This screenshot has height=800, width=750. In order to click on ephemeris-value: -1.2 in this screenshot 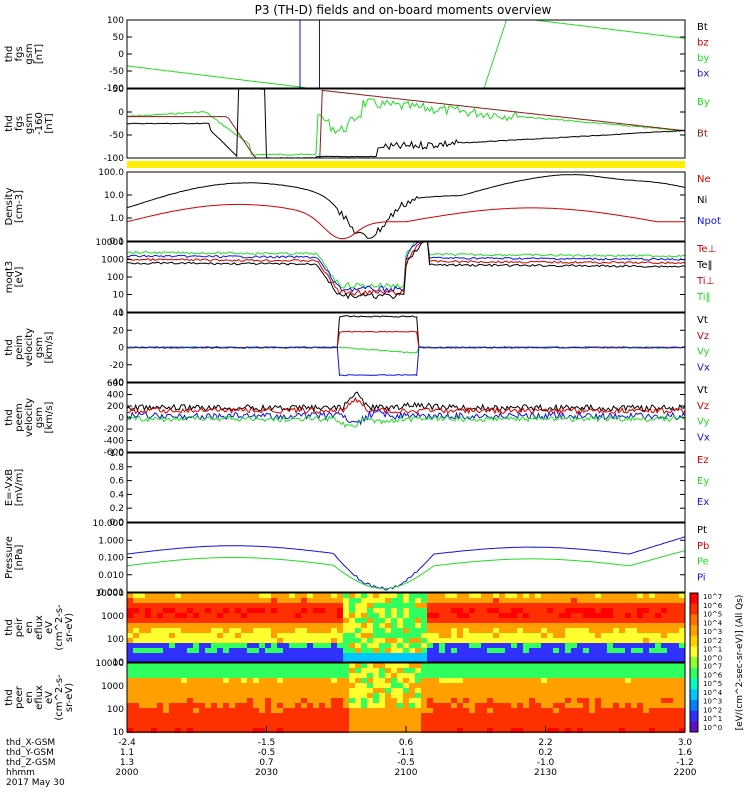, I will do `click(685, 763)`.